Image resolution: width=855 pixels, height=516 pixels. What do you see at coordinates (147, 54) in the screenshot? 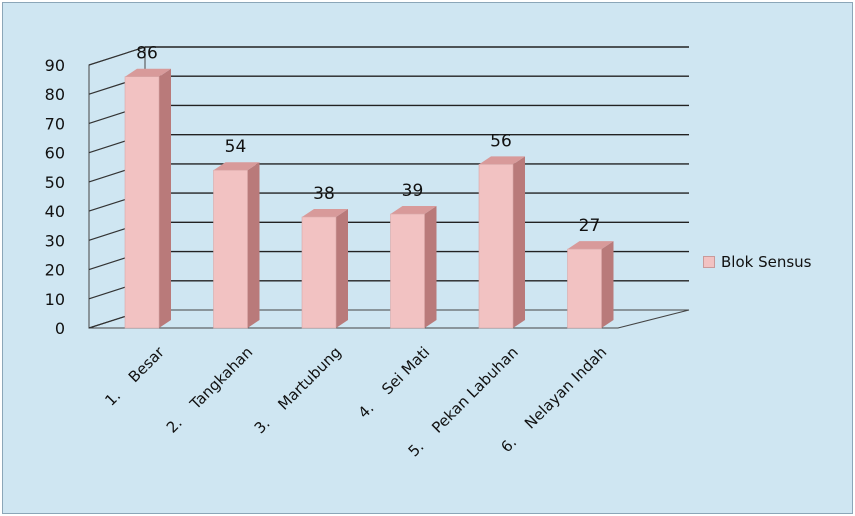
I see `data-label: 86` at bounding box center [147, 54].